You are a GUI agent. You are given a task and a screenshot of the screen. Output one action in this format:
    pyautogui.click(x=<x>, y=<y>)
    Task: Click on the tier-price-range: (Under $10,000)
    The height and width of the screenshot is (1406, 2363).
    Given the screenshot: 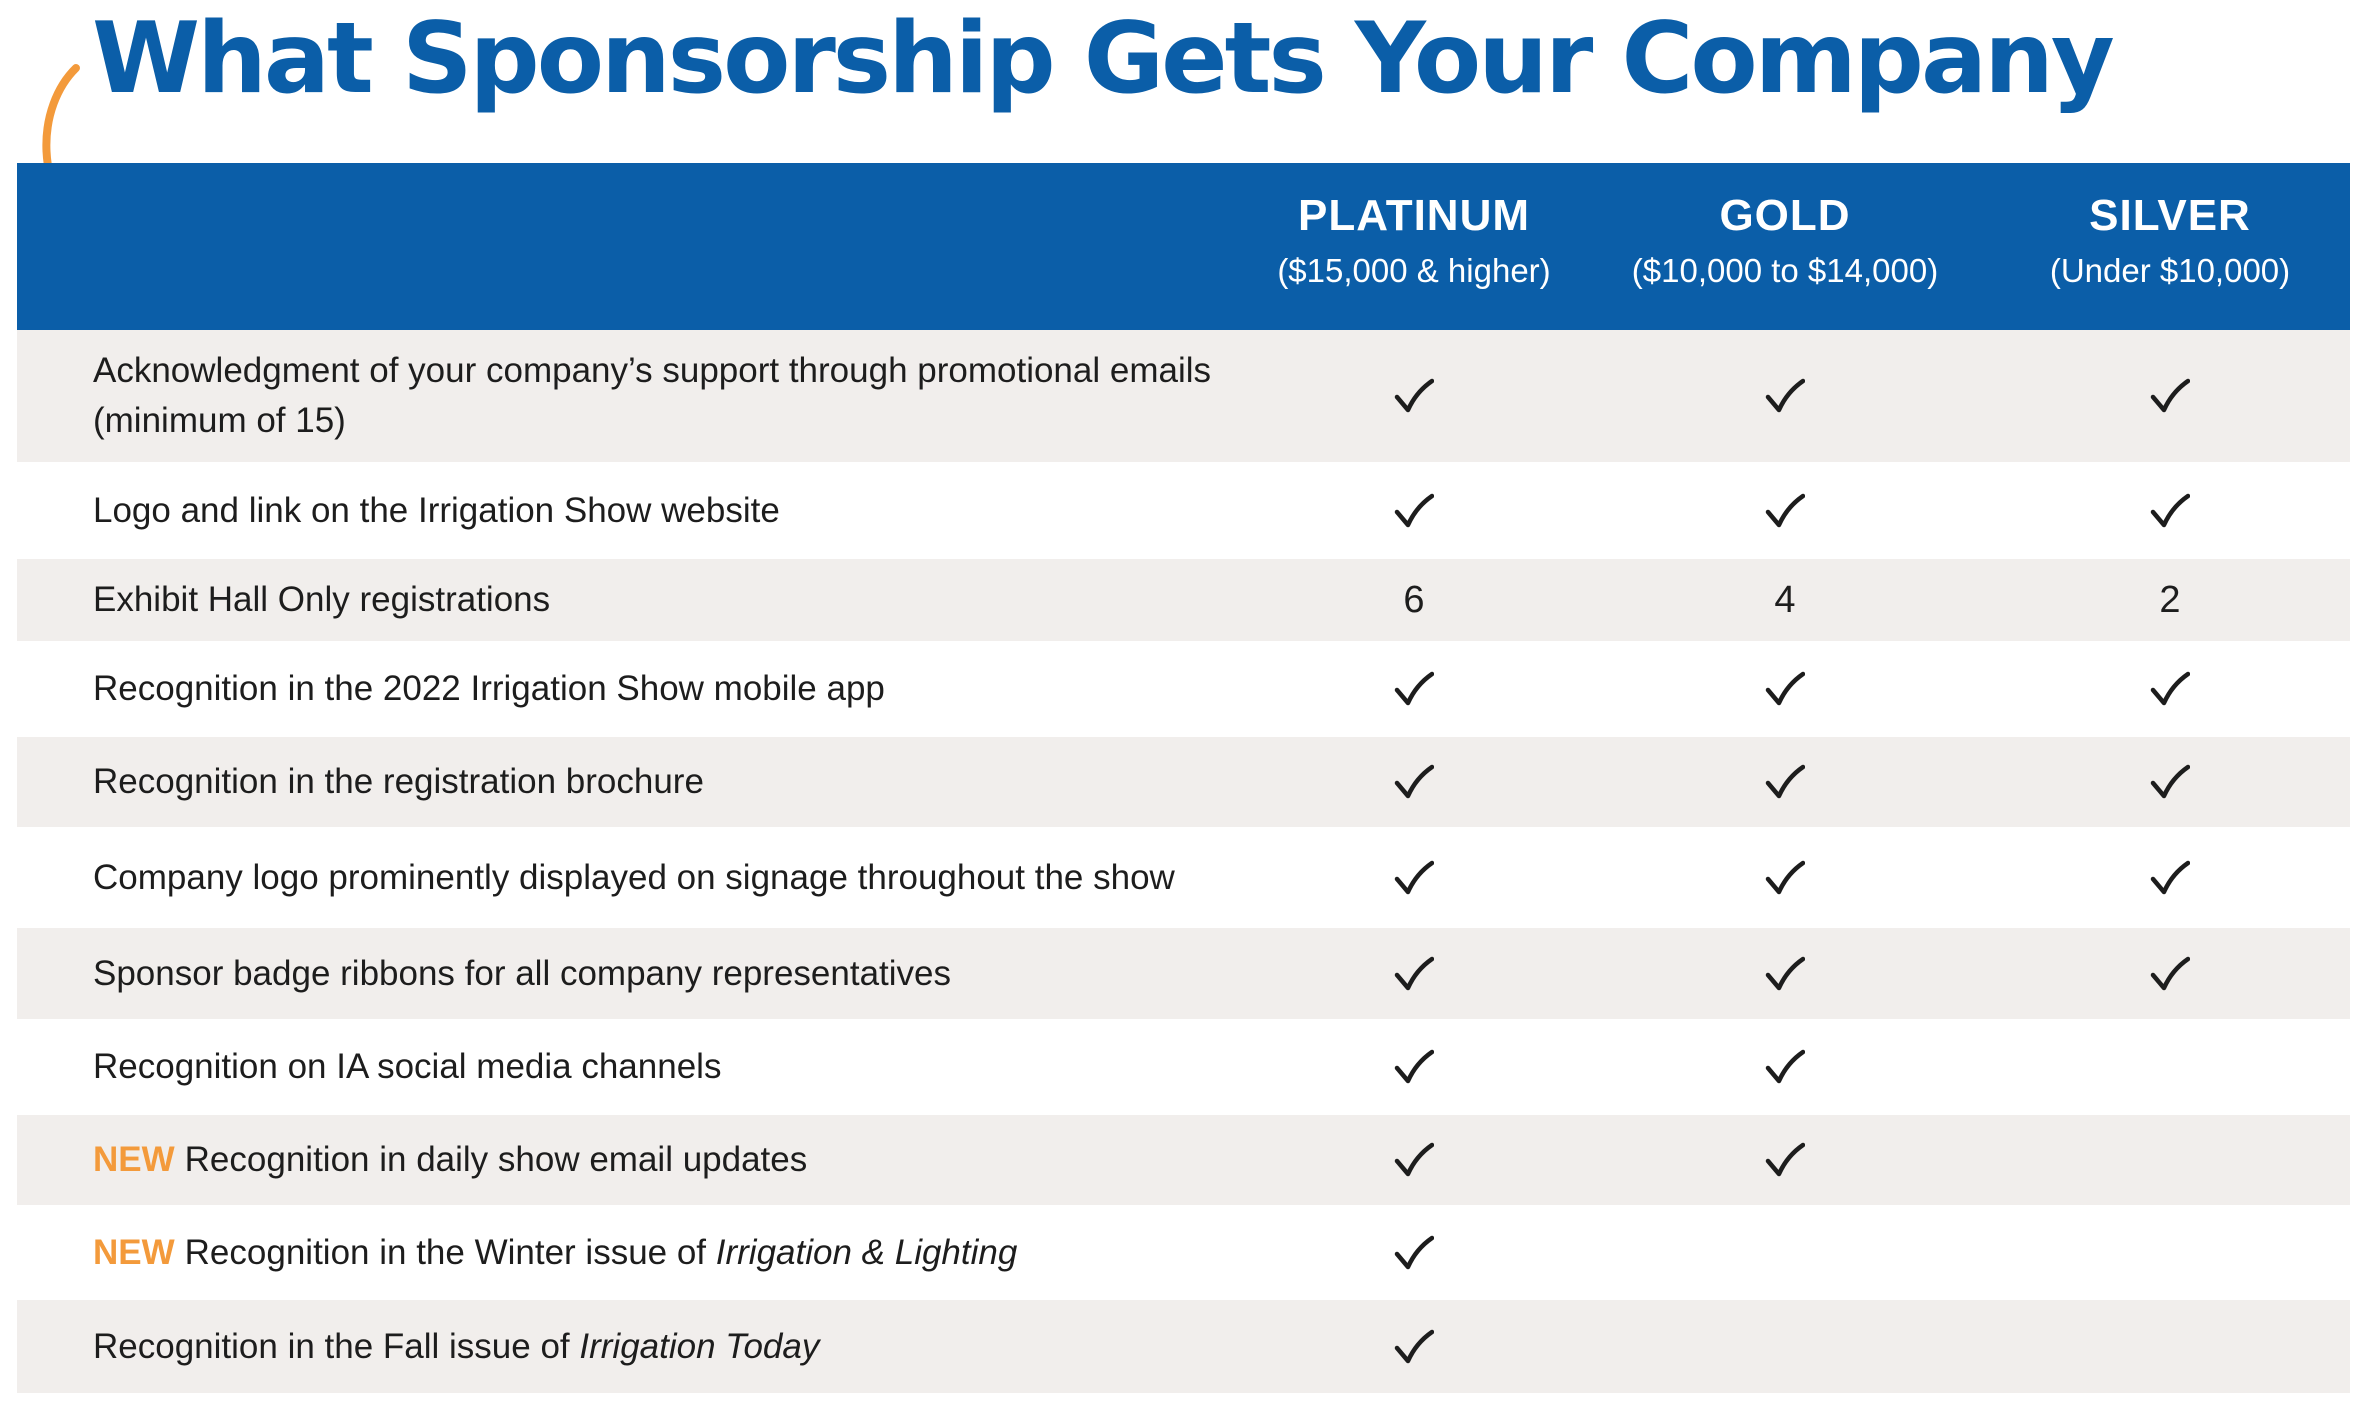 What is the action you would take?
    pyautogui.click(x=2170, y=270)
    